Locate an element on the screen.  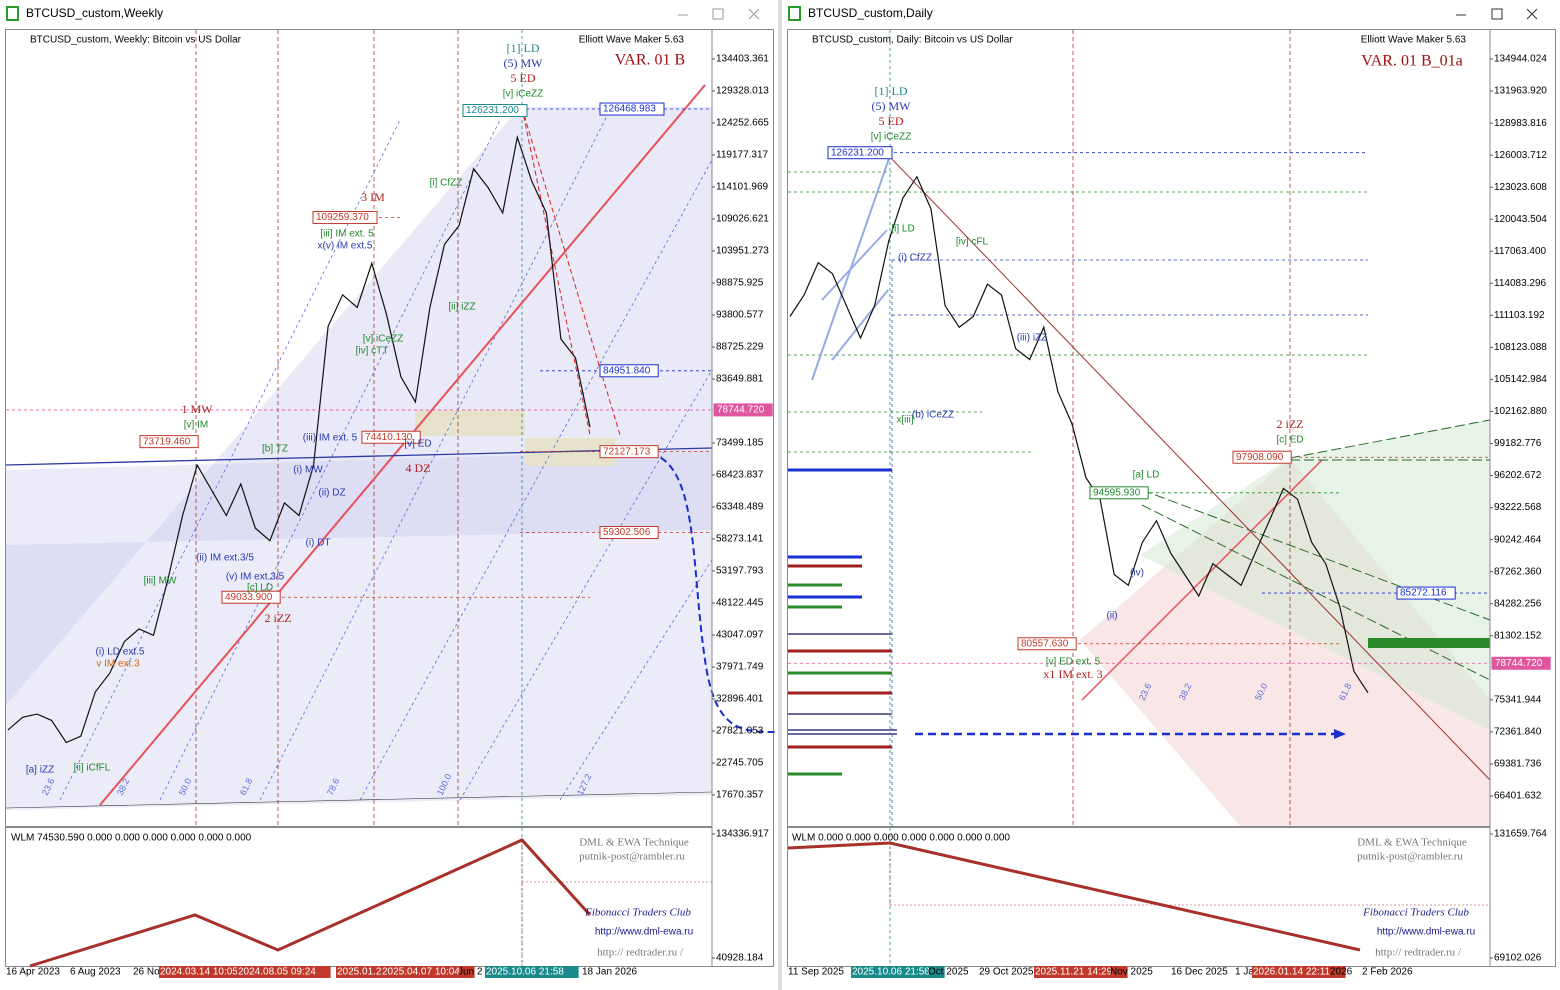
x-tick-label: 1 Ja is located at coordinates (1244, 972).